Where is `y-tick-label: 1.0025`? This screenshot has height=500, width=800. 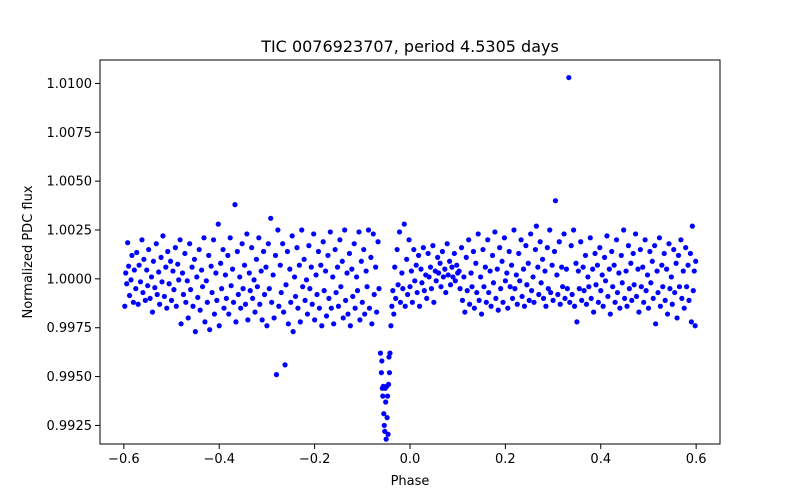
y-tick-label: 1.0025 is located at coordinates (70, 231).